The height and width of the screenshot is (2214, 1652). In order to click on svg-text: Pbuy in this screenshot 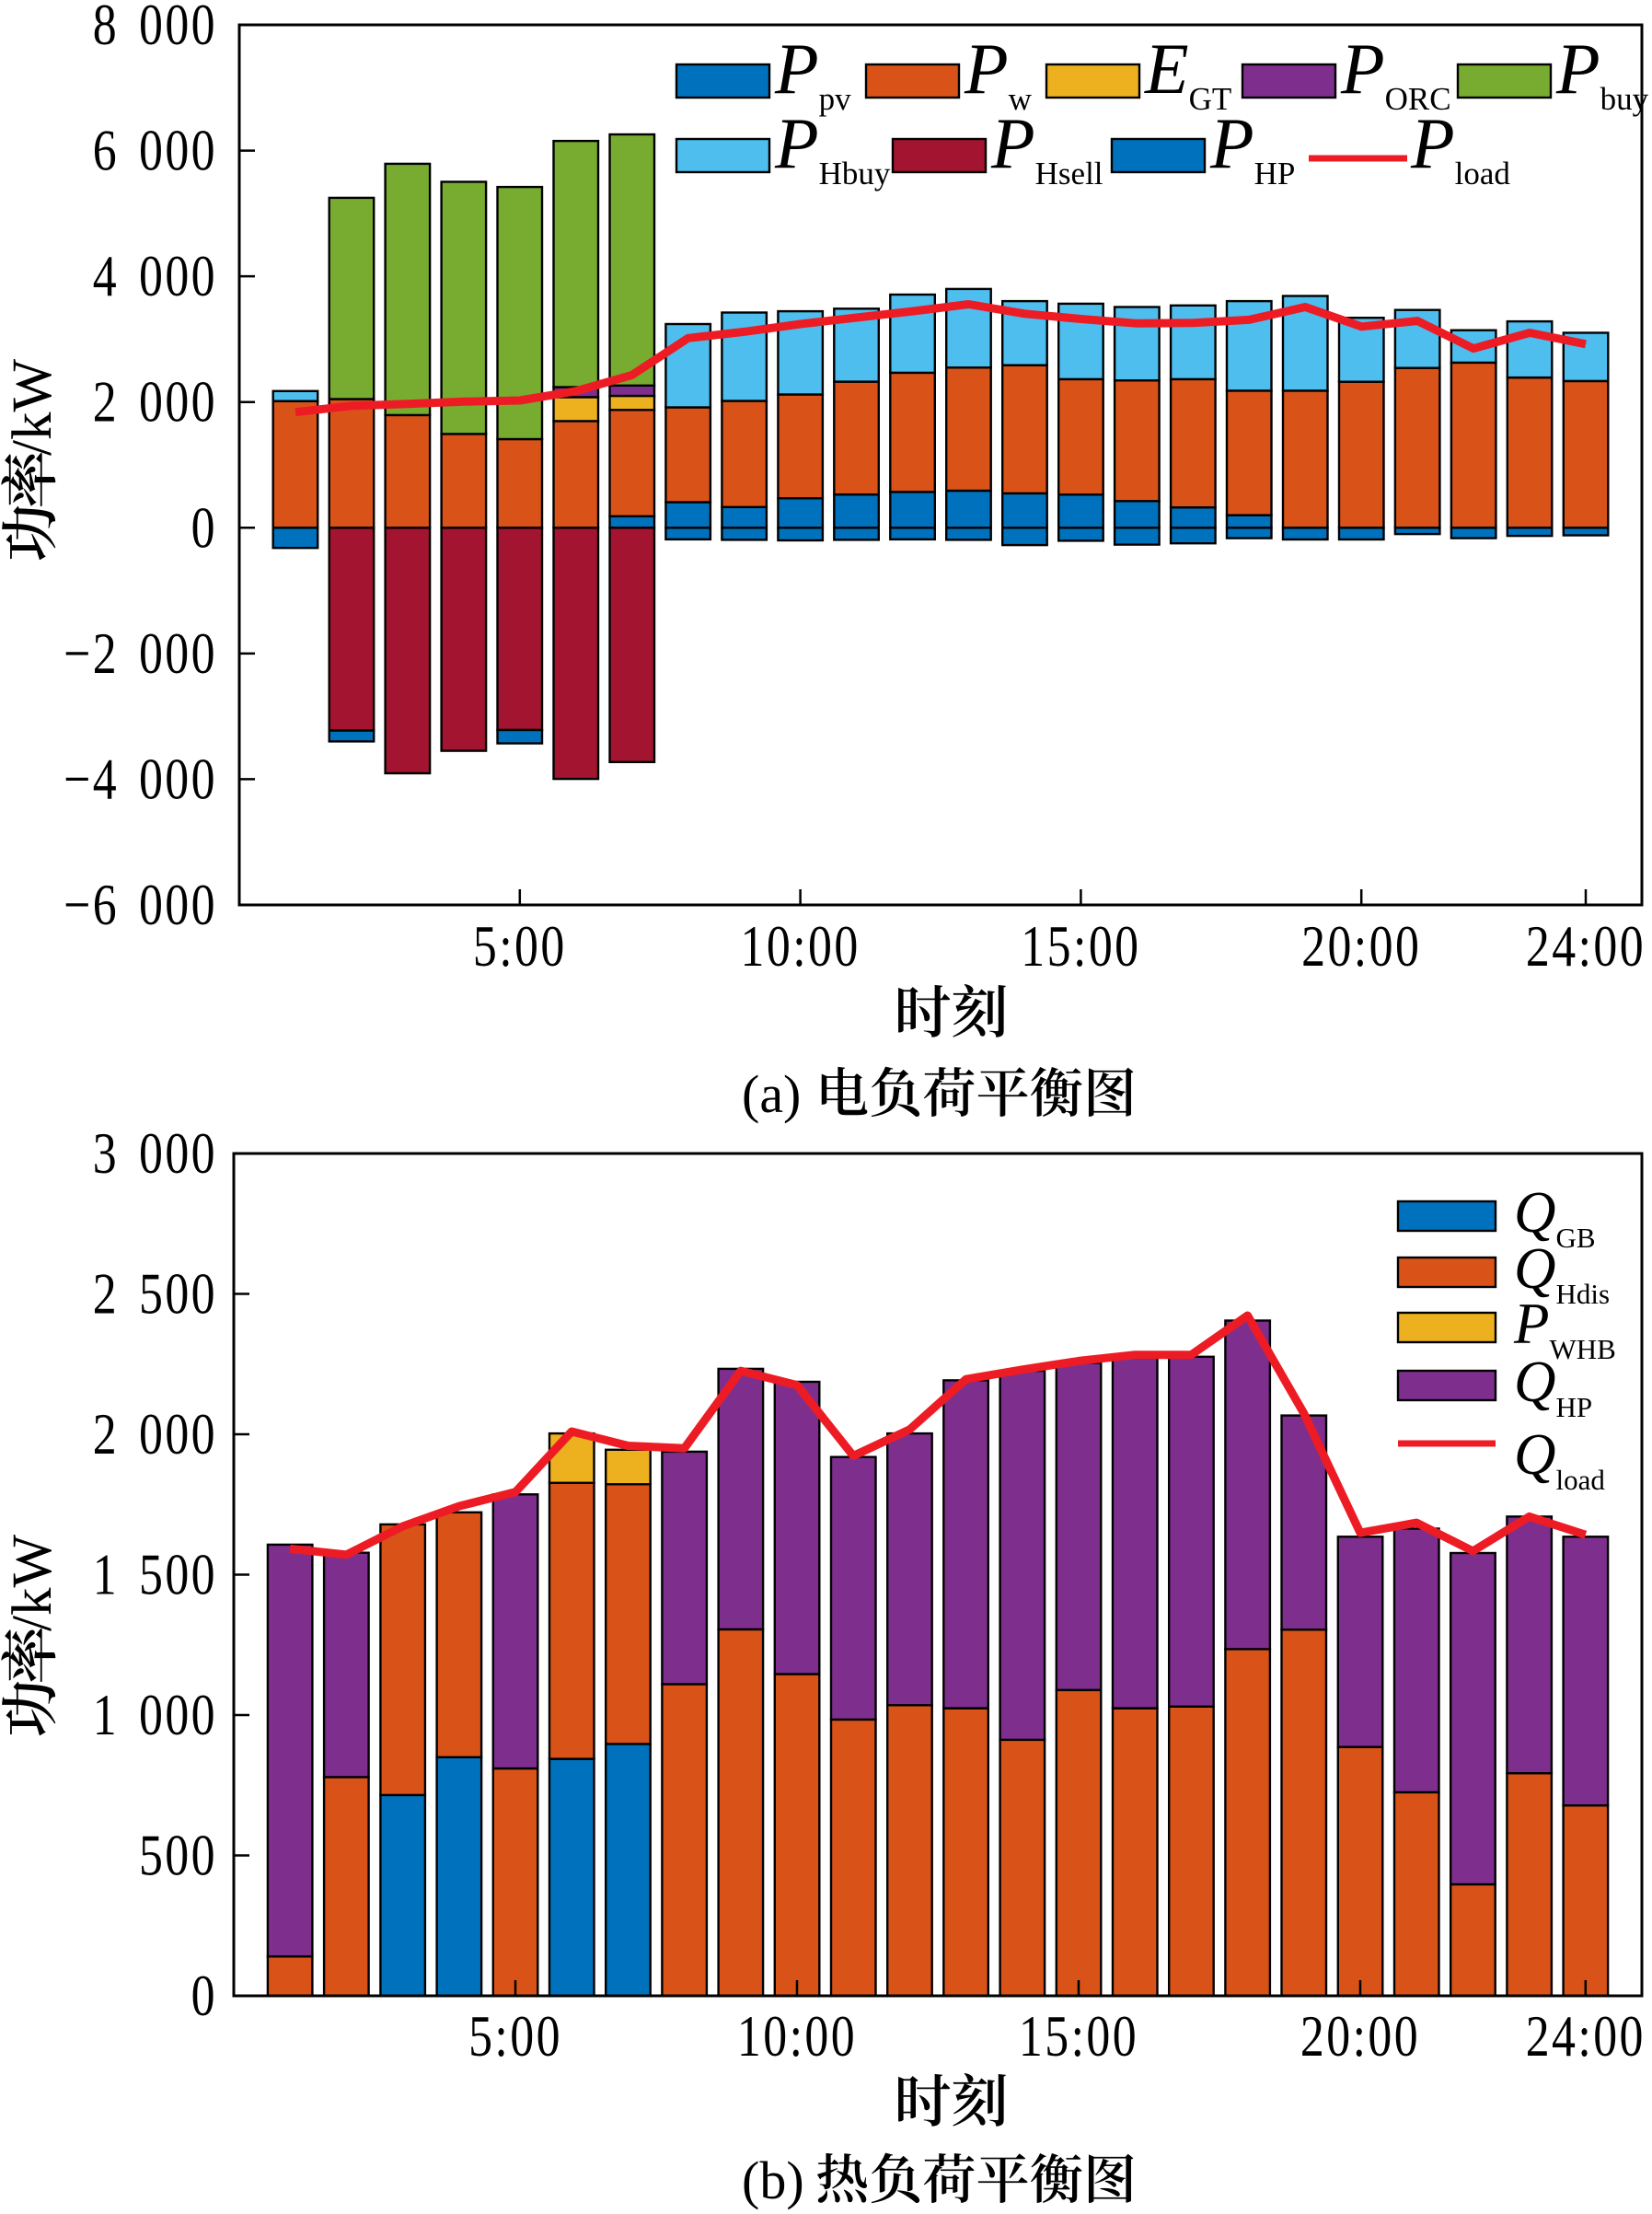, I will do `click(1602, 73)`.